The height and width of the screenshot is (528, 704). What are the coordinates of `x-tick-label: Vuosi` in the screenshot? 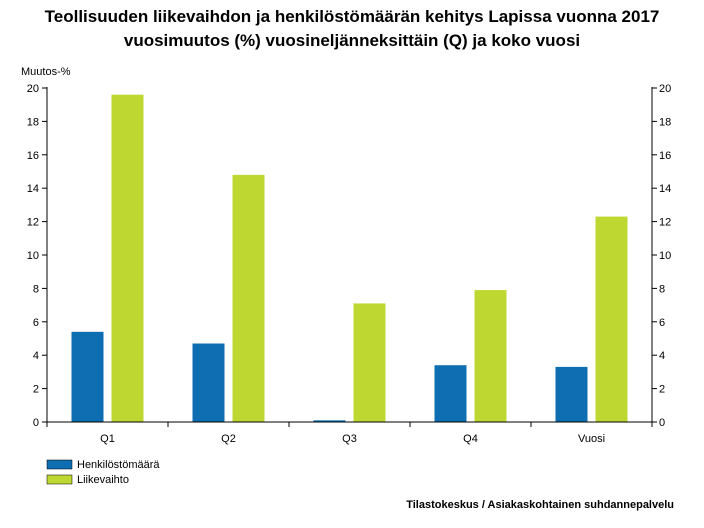 It's located at (591, 439).